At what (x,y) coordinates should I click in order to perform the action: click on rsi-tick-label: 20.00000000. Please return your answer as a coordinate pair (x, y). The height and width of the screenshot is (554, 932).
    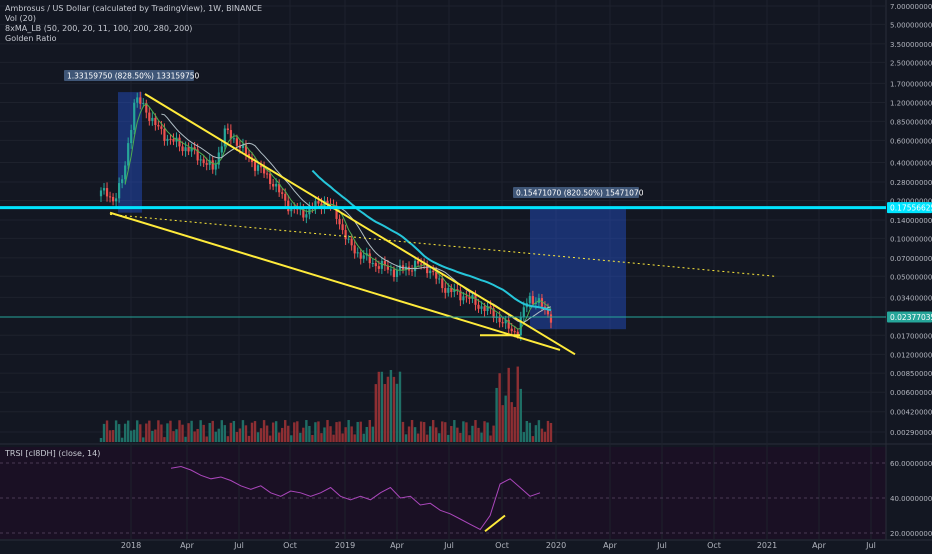
    Looking at the image, I should click on (911, 534).